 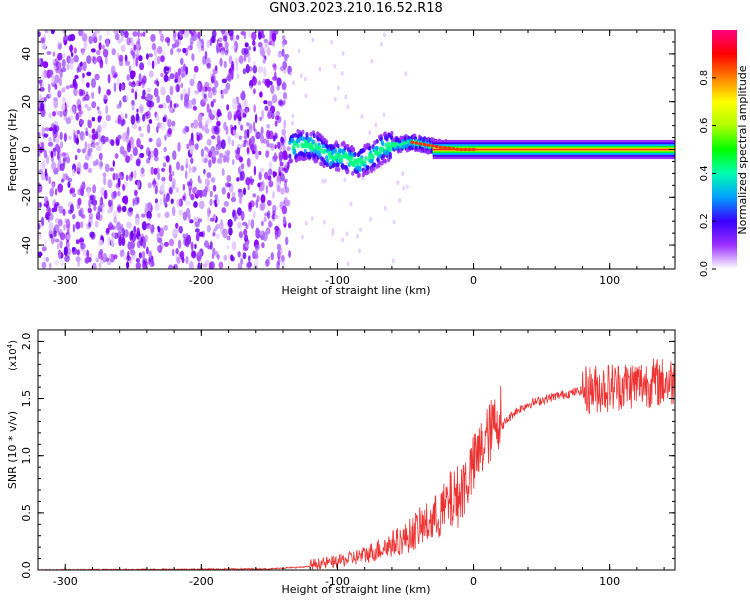 What do you see at coordinates (26, 54) in the screenshot?
I see `y-tick-label: 40` at bounding box center [26, 54].